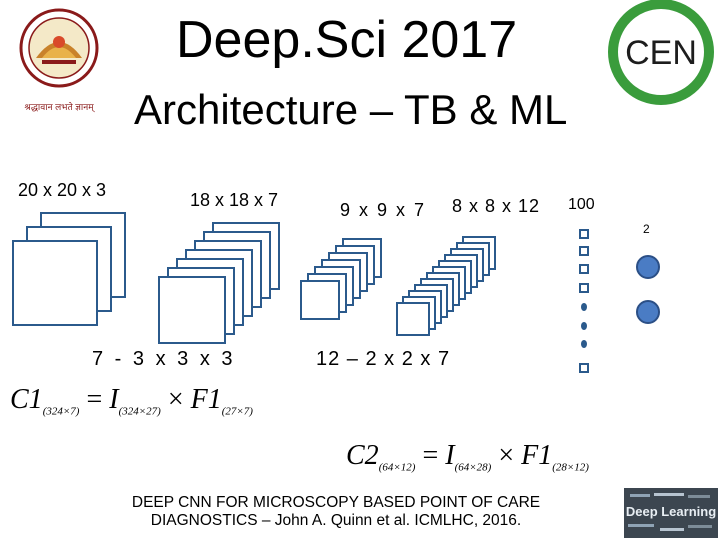 The width and height of the screenshot is (720, 540). What do you see at coordinates (139, 411) in the screenshot?
I see `formula-c1-i-sub: (324×27)` at bounding box center [139, 411].